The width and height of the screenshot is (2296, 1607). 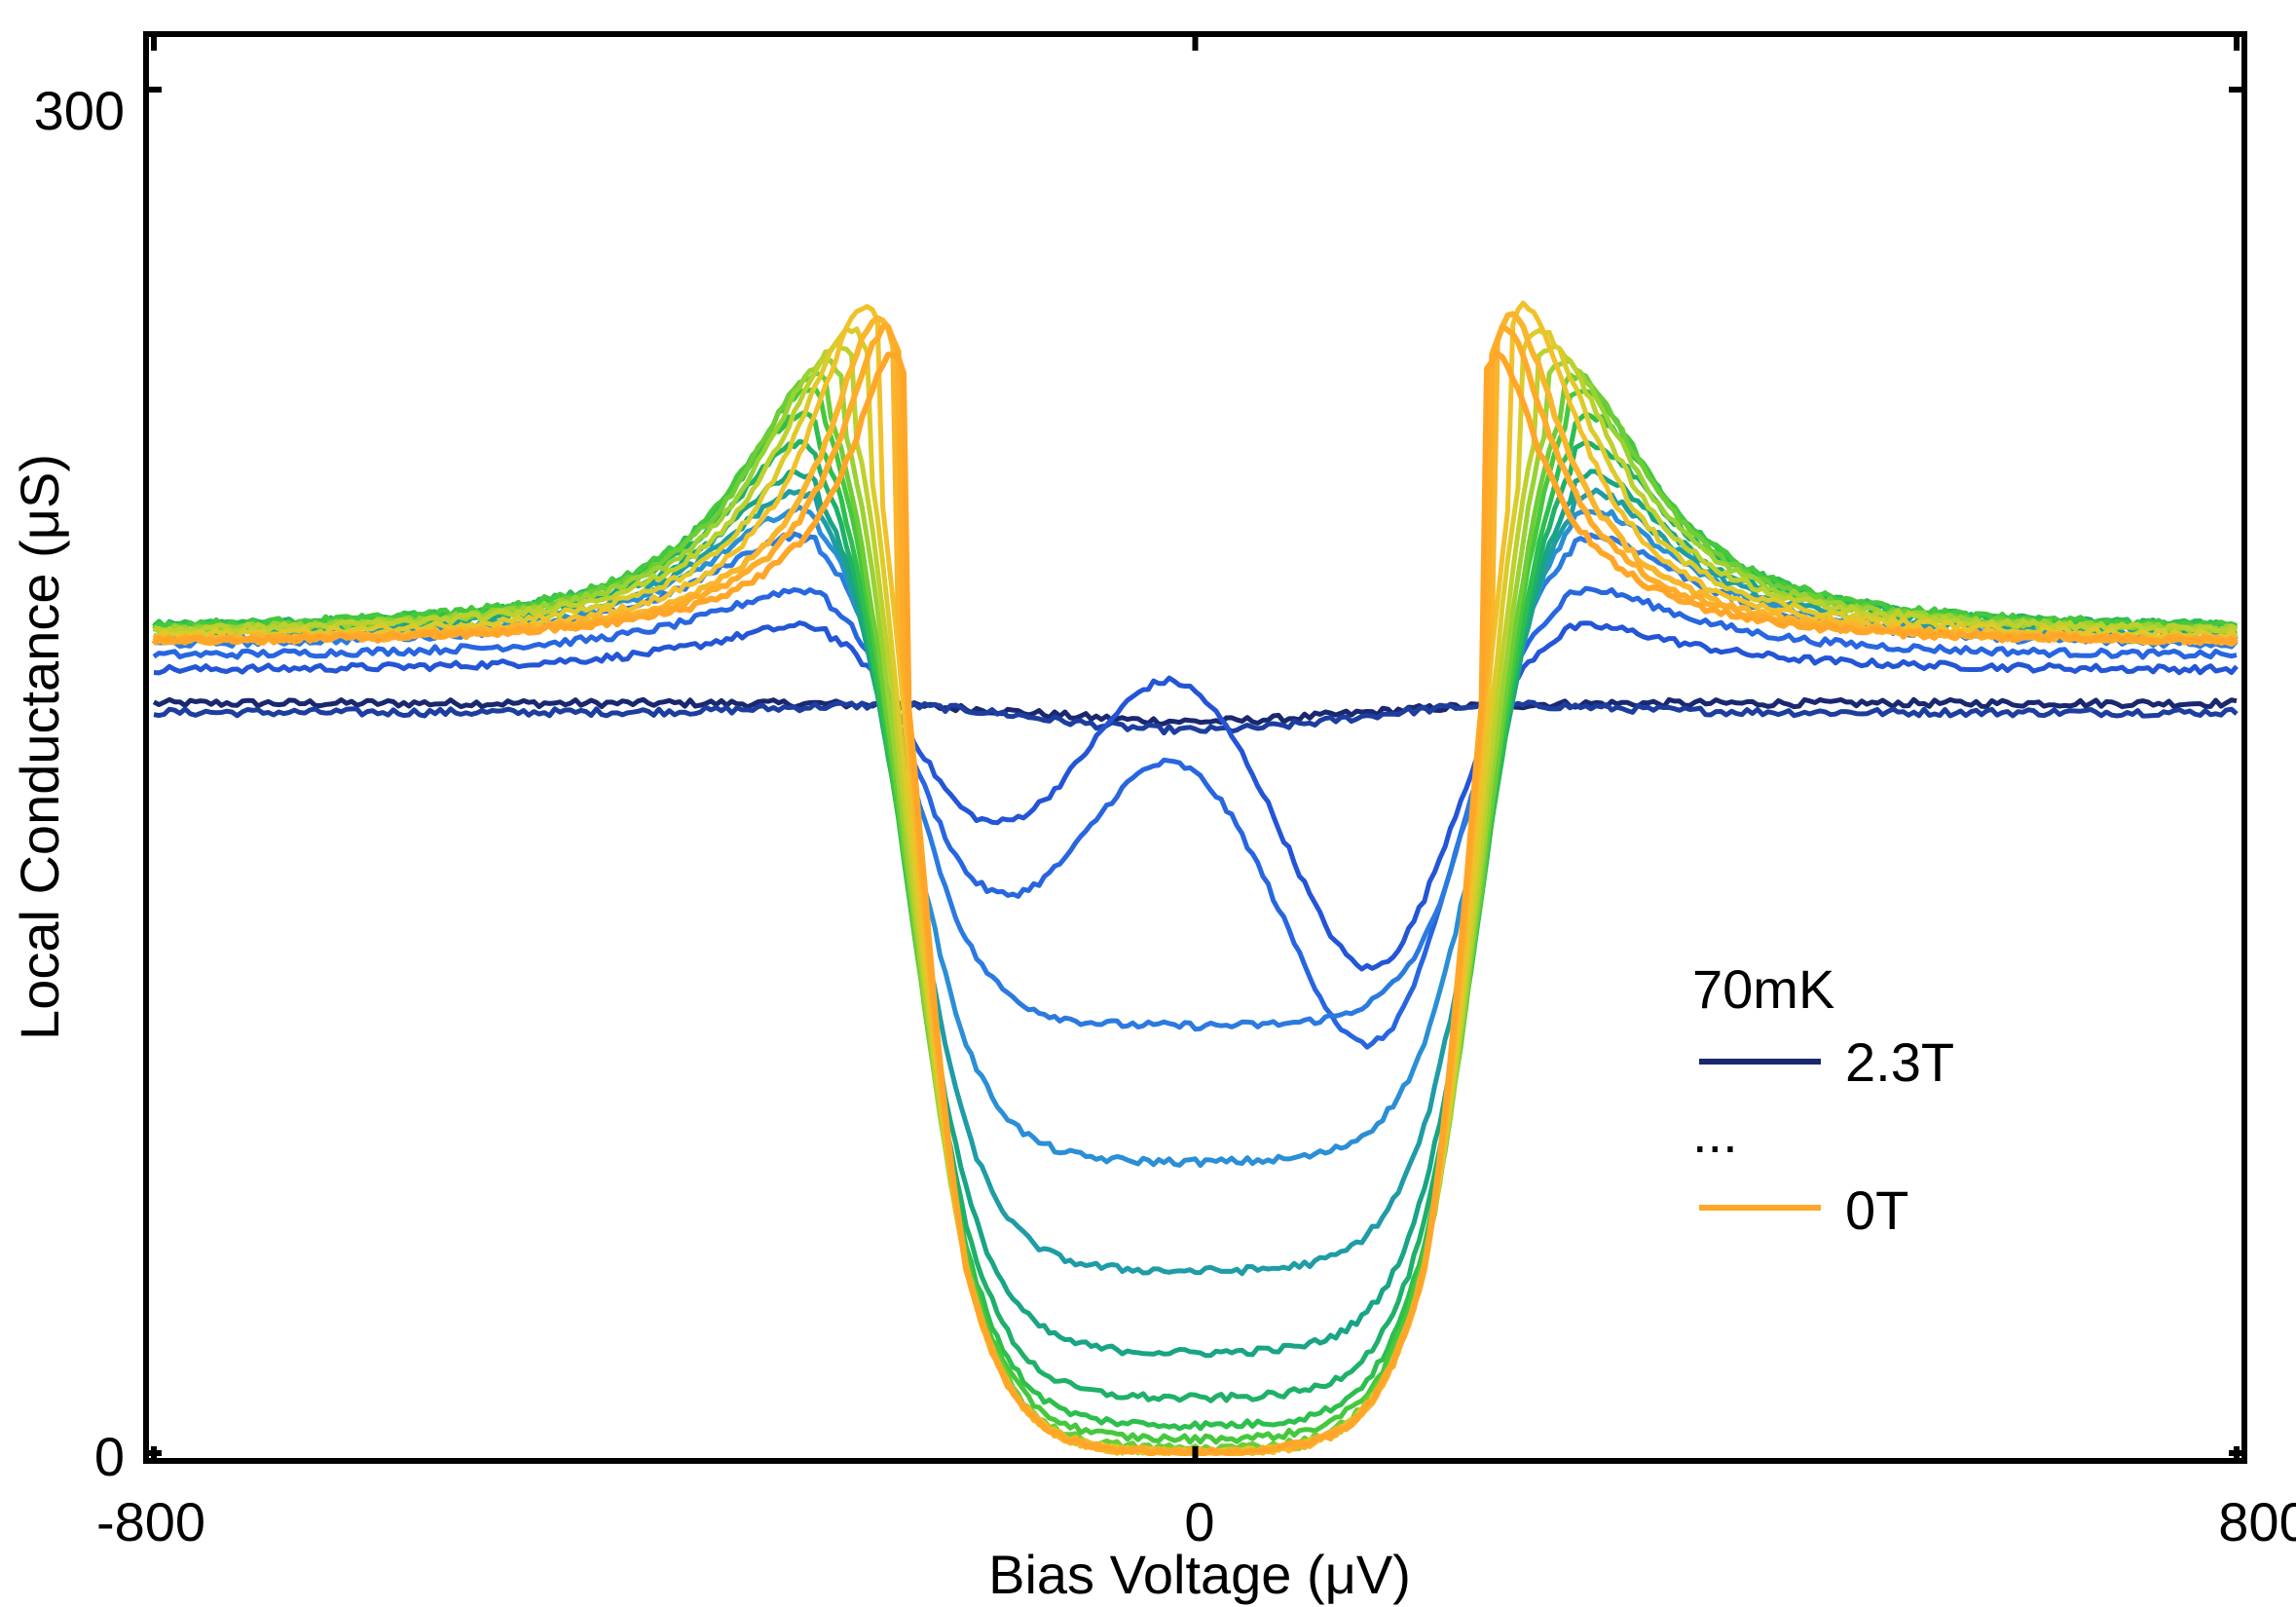 I want to click on x-axis-label: Bias Voltage (μV), so click(x=1200, y=1575).